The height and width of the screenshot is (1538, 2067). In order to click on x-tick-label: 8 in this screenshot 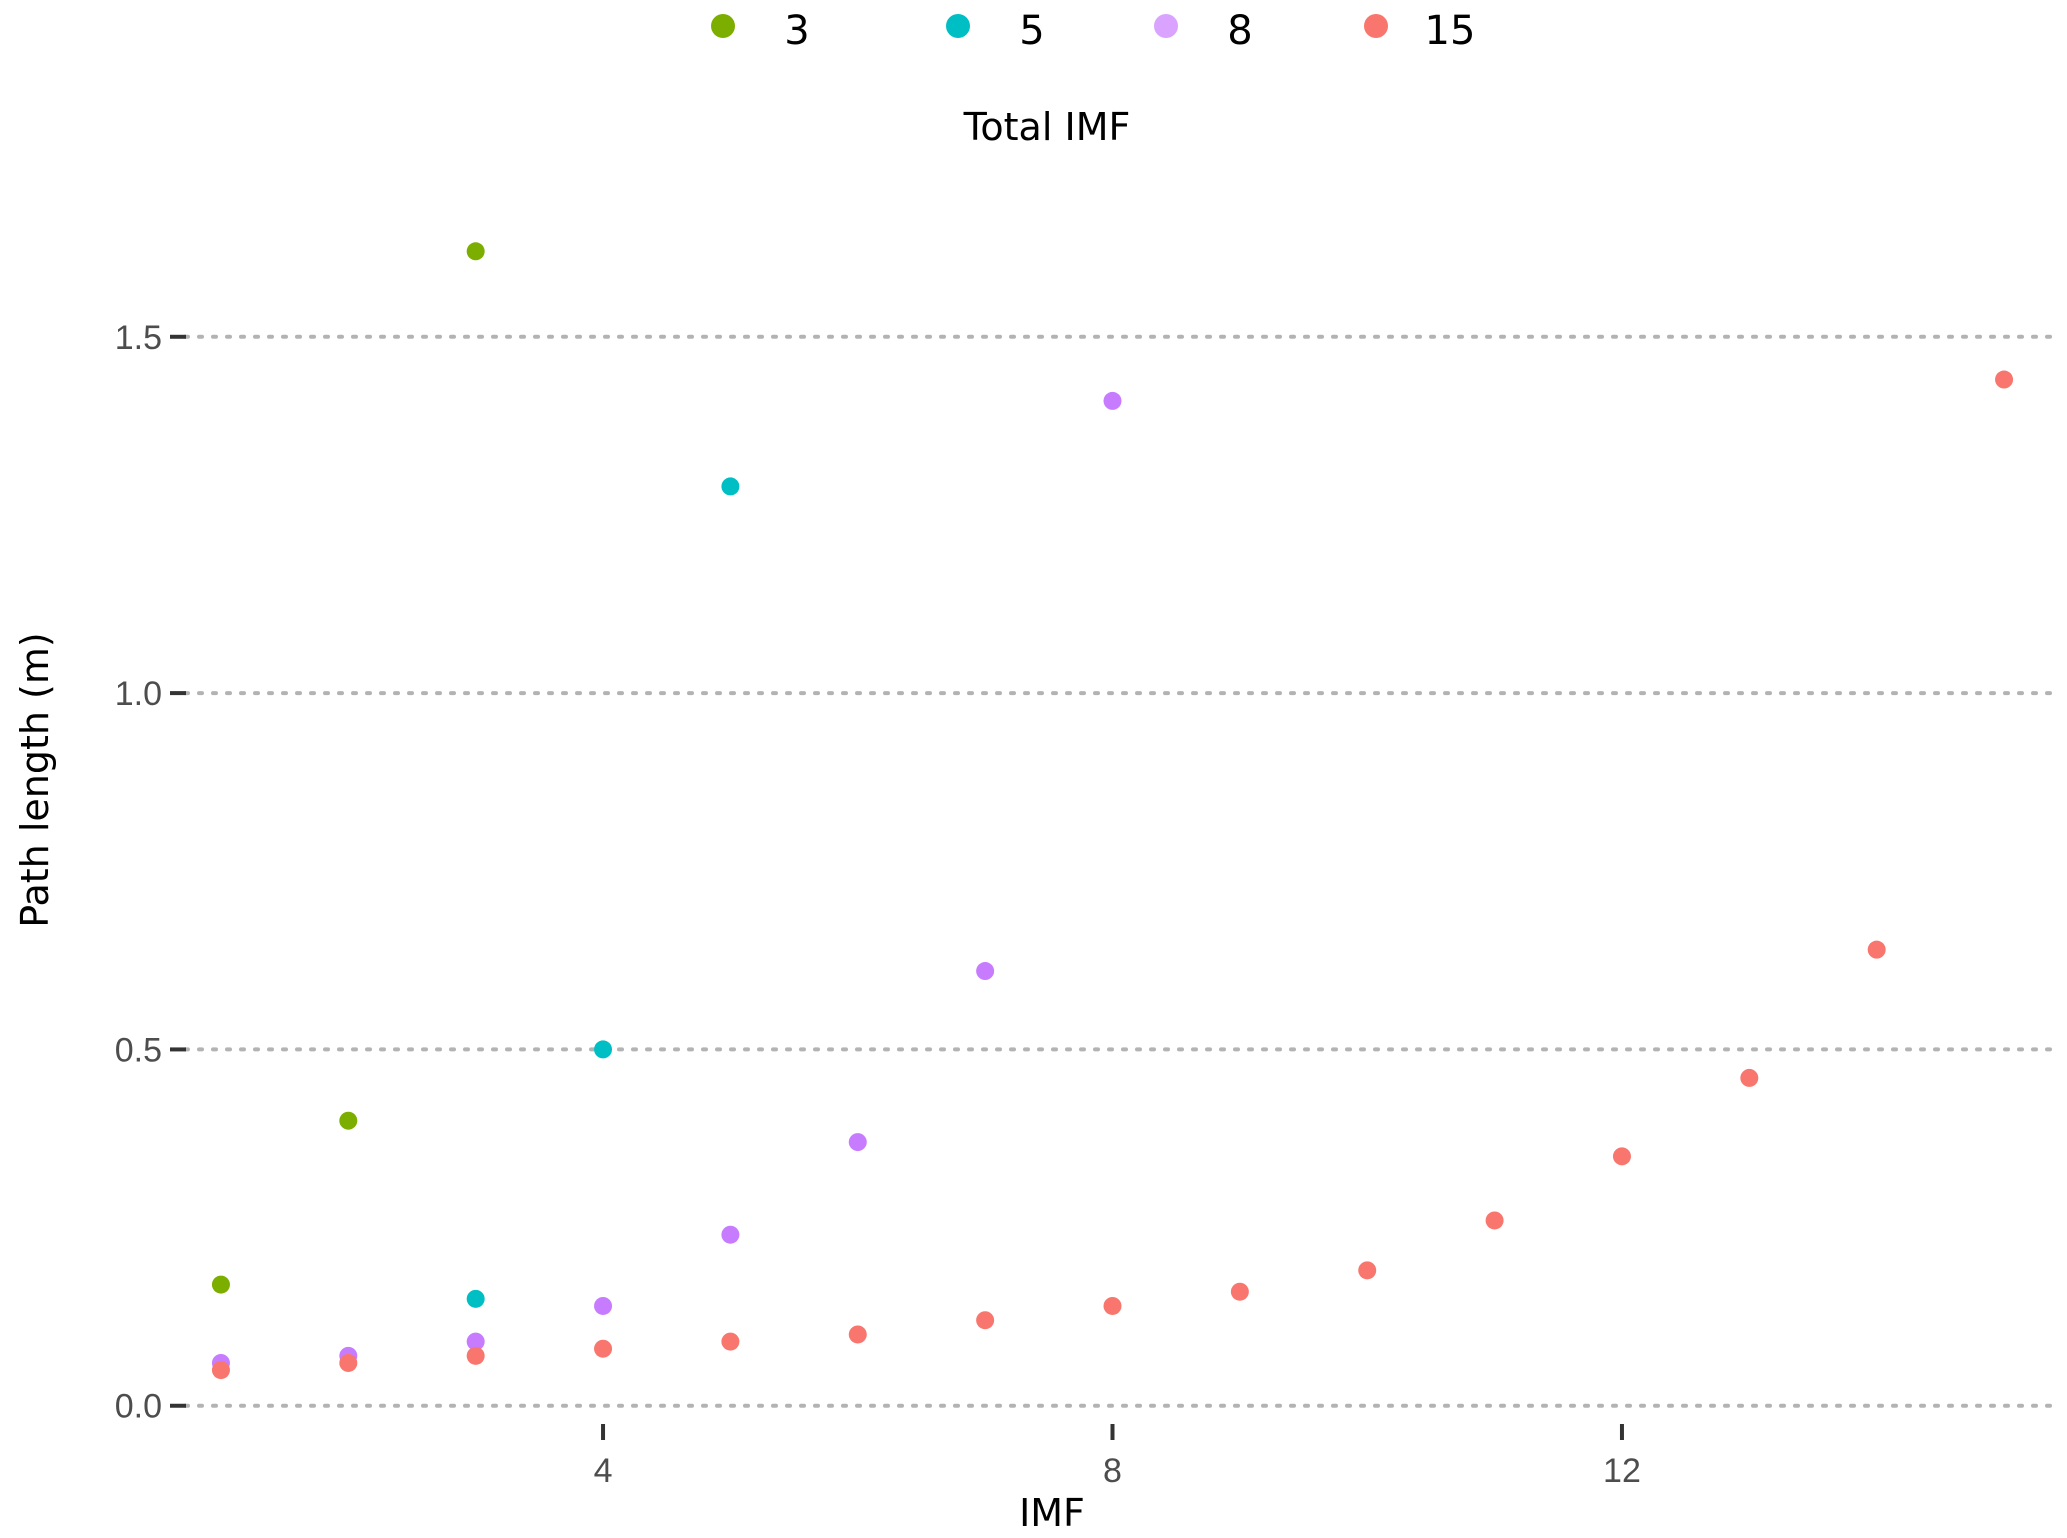, I will do `click(1112, 1471)`.